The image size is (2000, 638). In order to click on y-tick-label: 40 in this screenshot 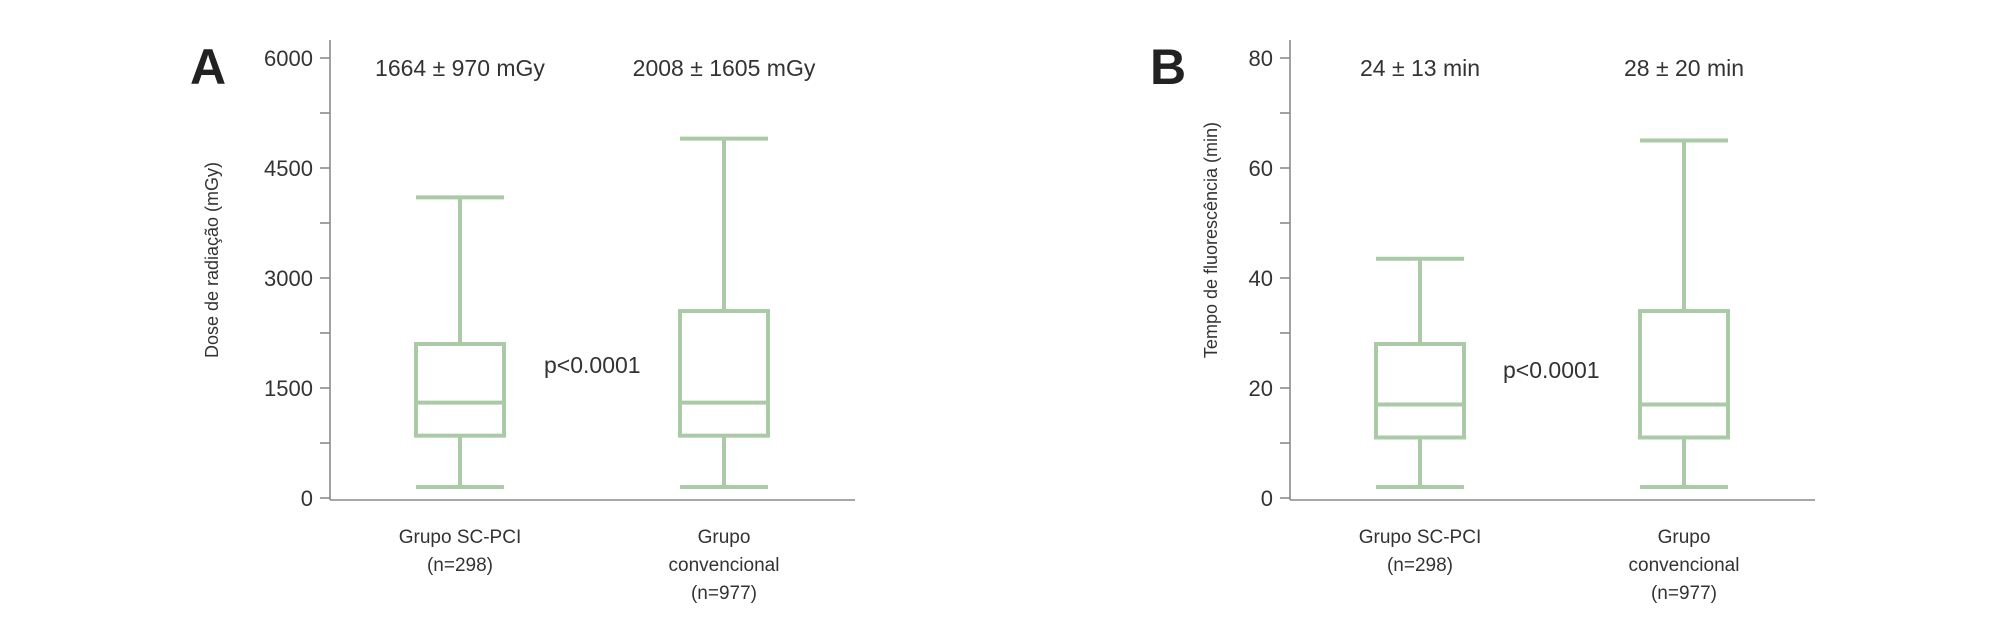, I will do `click(1261, 278)`.